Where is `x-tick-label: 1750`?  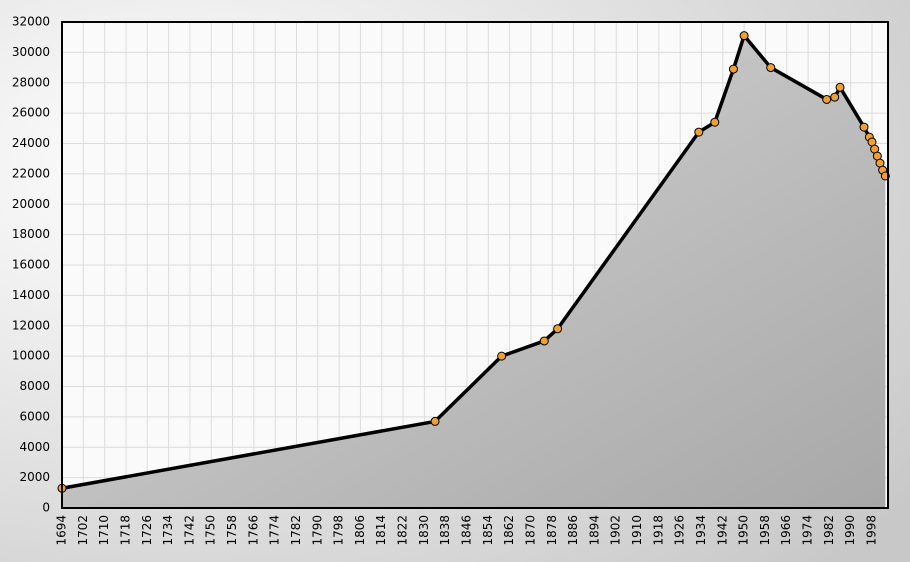 x-tick-label: 1750 is located at coordinates (211, 530).